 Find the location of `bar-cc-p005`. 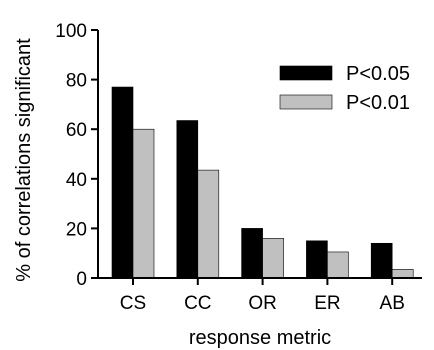

bar-cc-p005 is located at coordinates (187, 199).